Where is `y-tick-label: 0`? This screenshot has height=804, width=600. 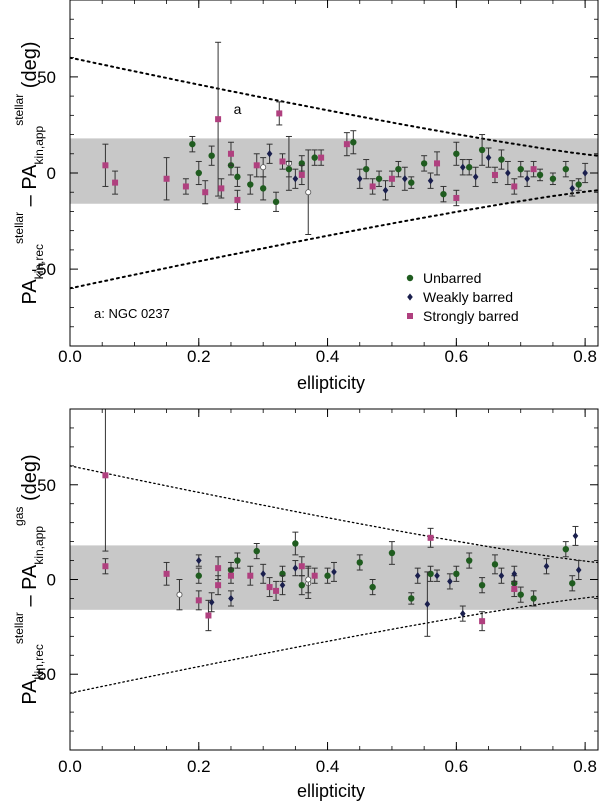 y-tick-label: 0 is located at coordinates (51, 173).